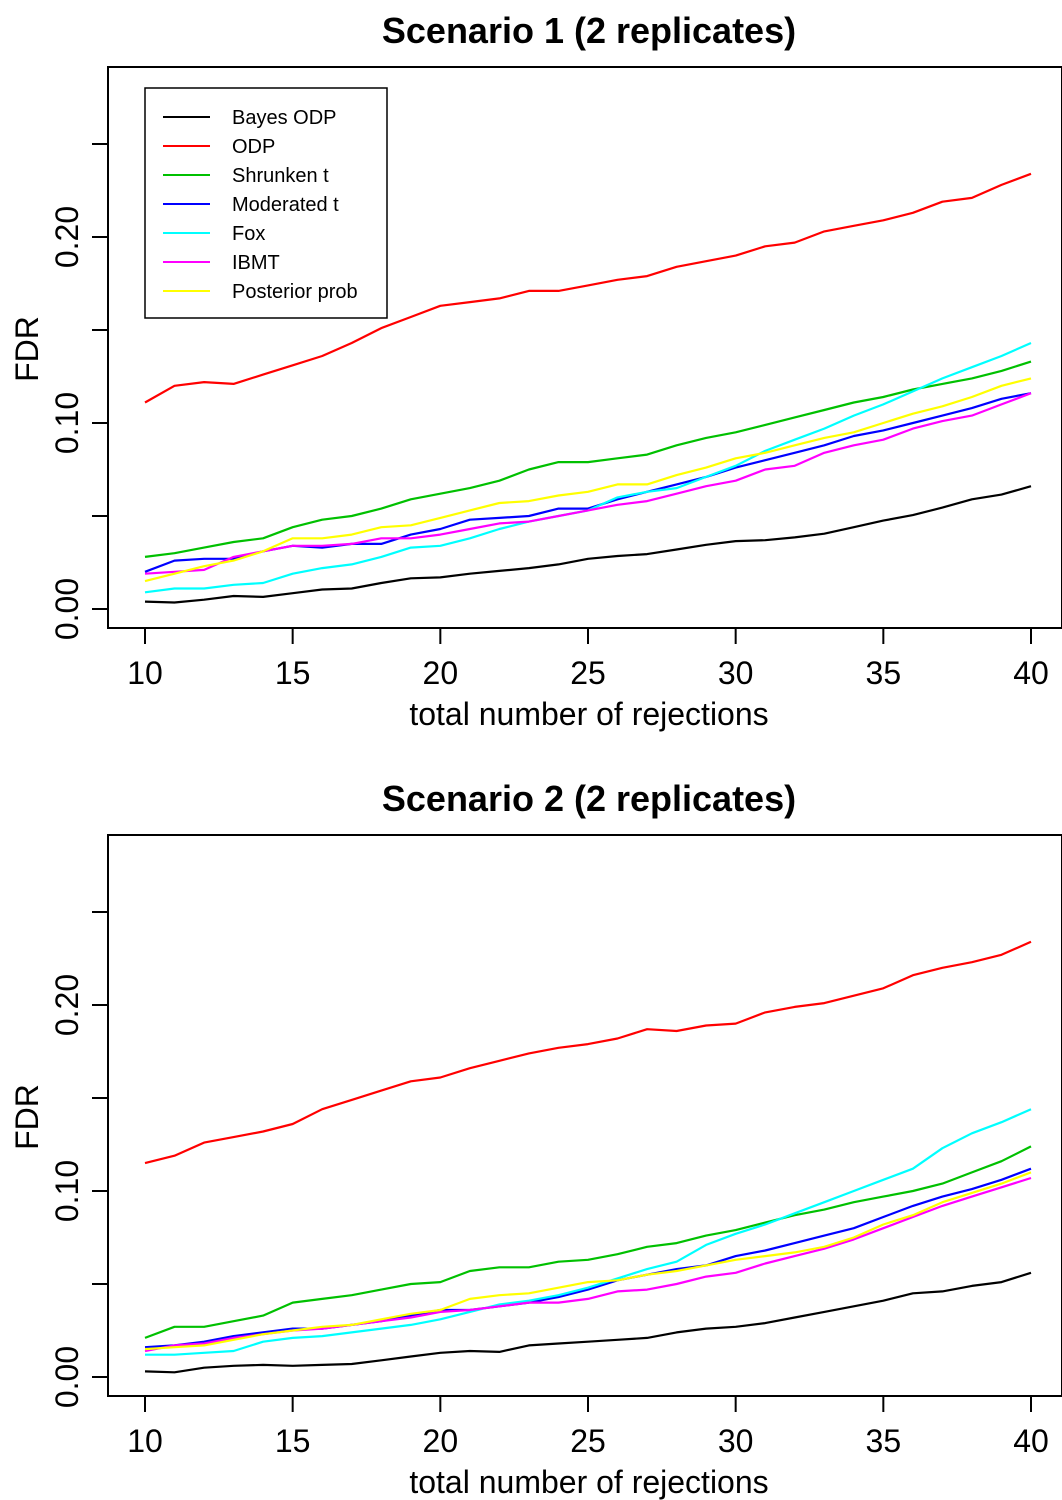 The image size is (1062, 1500). What do you see at coordinates (285, 205) in the screenshot?
I see `legend-label: Moderated t` at bounding box center [285, 205].